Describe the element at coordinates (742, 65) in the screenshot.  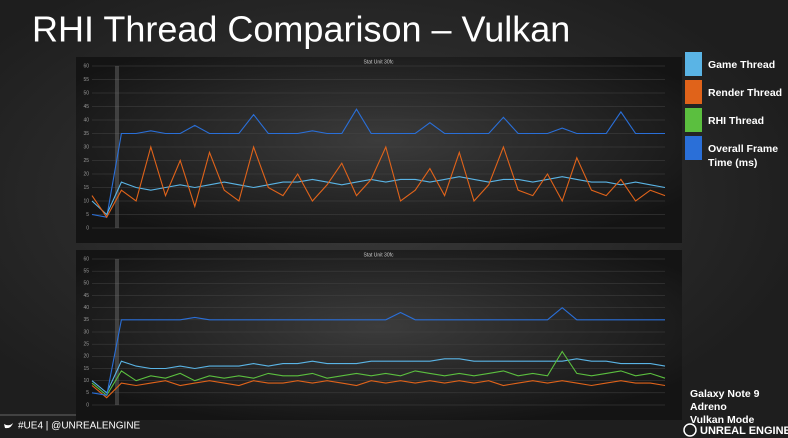
I see `legend-label: Game Thread` at that location.